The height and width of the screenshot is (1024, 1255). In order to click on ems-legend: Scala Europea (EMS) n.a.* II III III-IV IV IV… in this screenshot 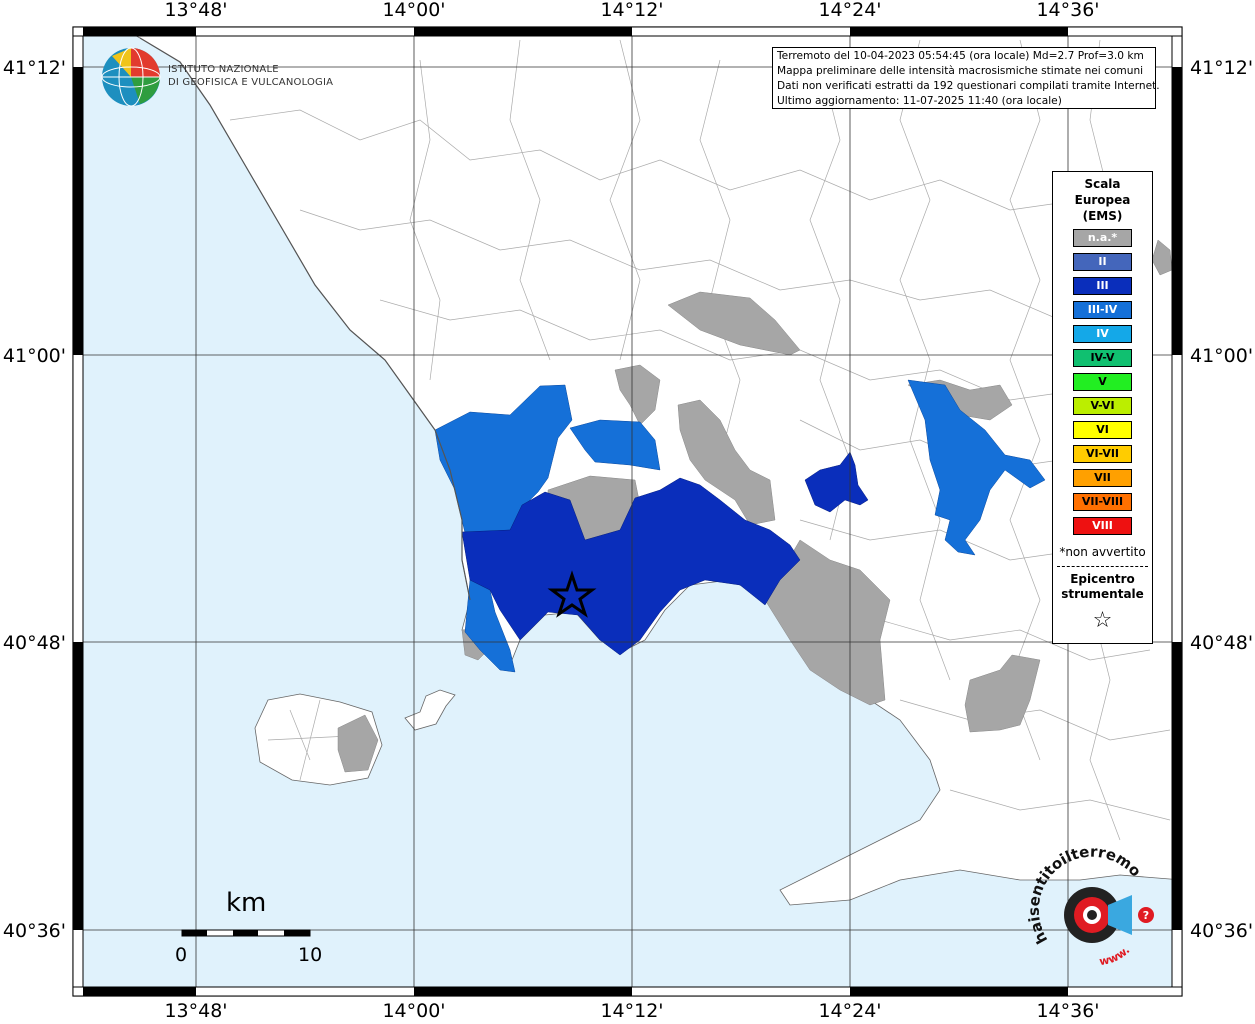, I will do `click(1102, 407)`.